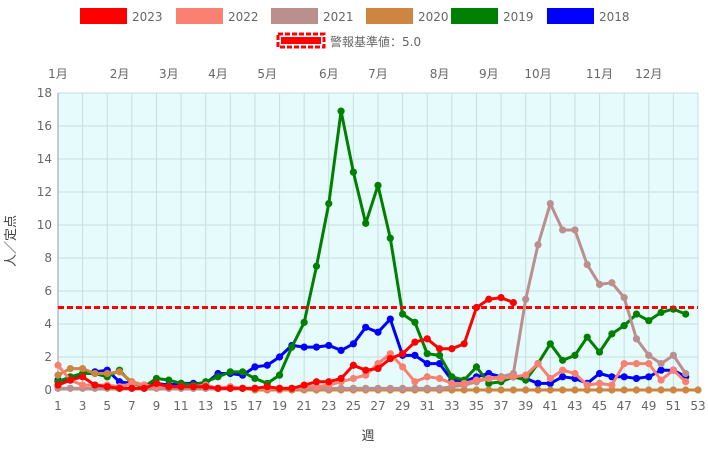  I want to click on legend-label-2018: 2018, so click(614, 17).